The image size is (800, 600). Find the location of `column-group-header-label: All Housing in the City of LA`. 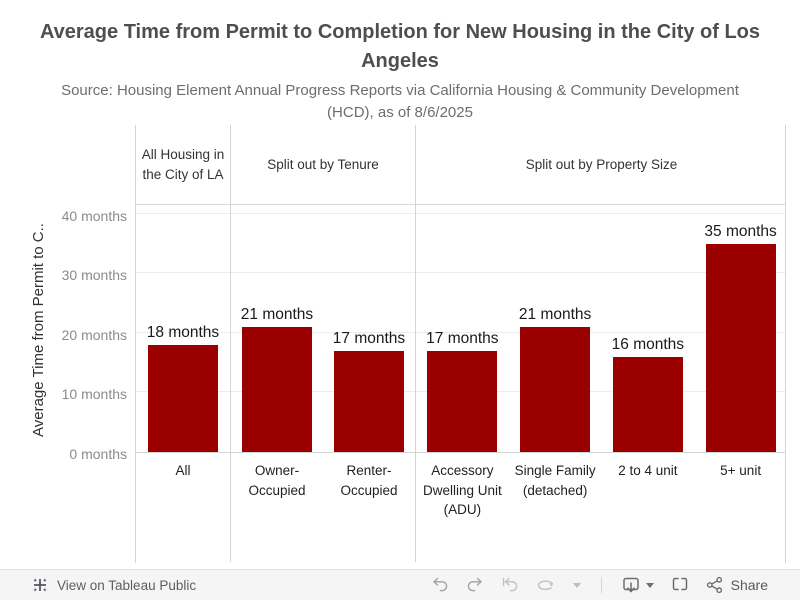

column-group-header-label: All Housing in the City of LA is located at coordinates (183, 164).